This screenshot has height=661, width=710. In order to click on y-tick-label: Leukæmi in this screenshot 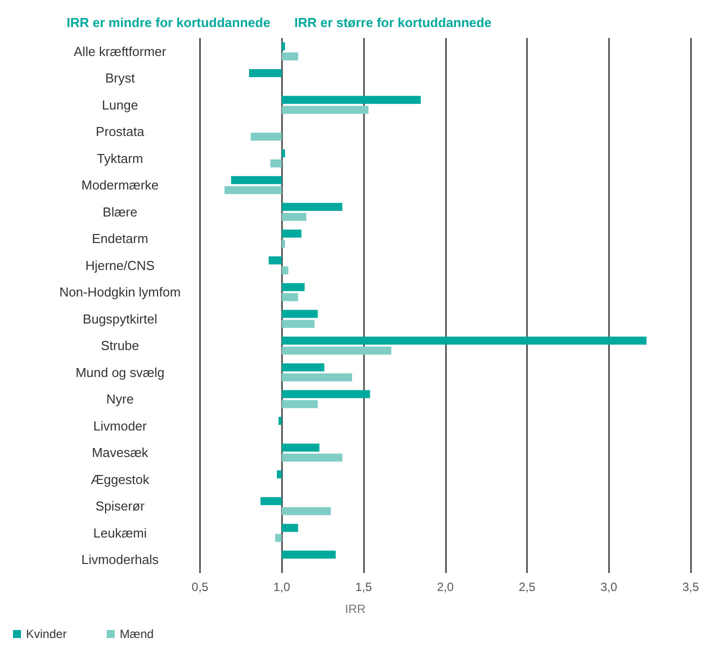, I will do `click(120, 532)`.